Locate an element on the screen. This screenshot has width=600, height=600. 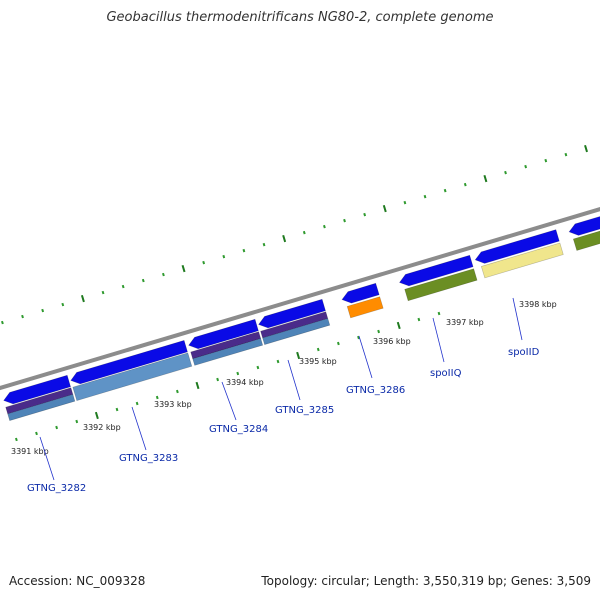
gene-label: GTNG_3286 is located at coordinates (375, 390).